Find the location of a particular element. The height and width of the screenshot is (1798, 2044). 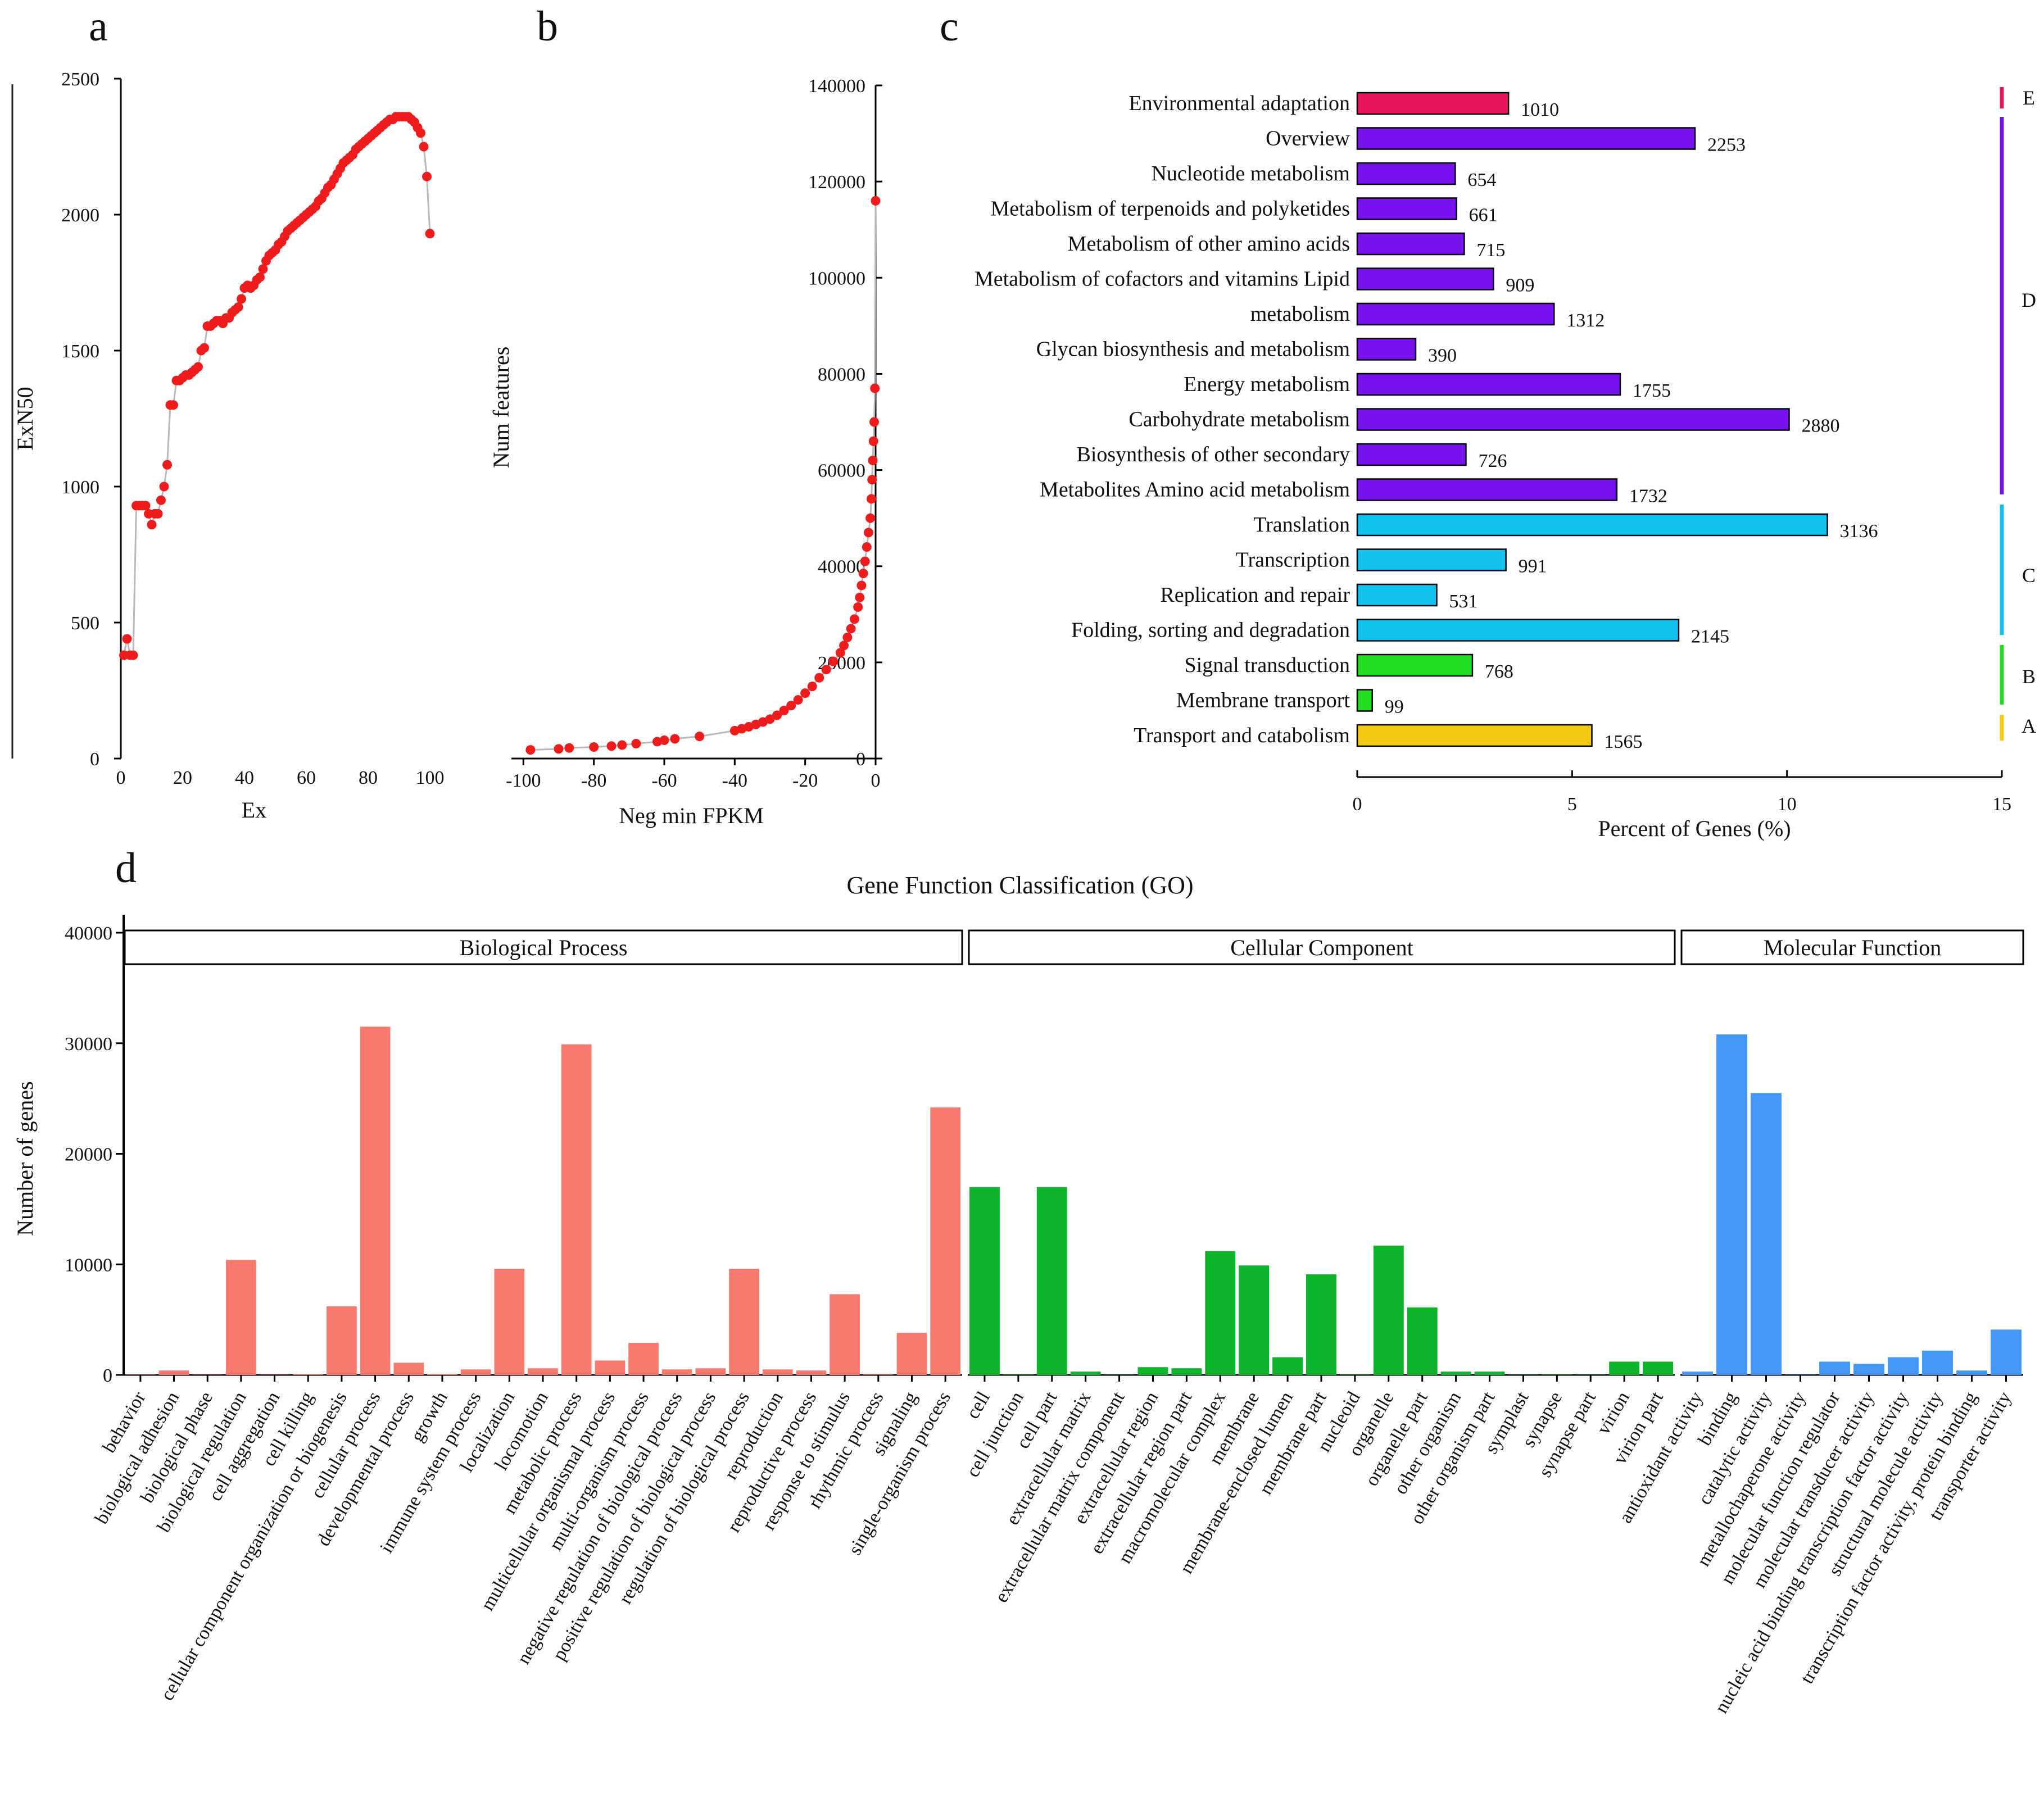

a-x-axis-title: Ex is located at coordinates (254, 810).